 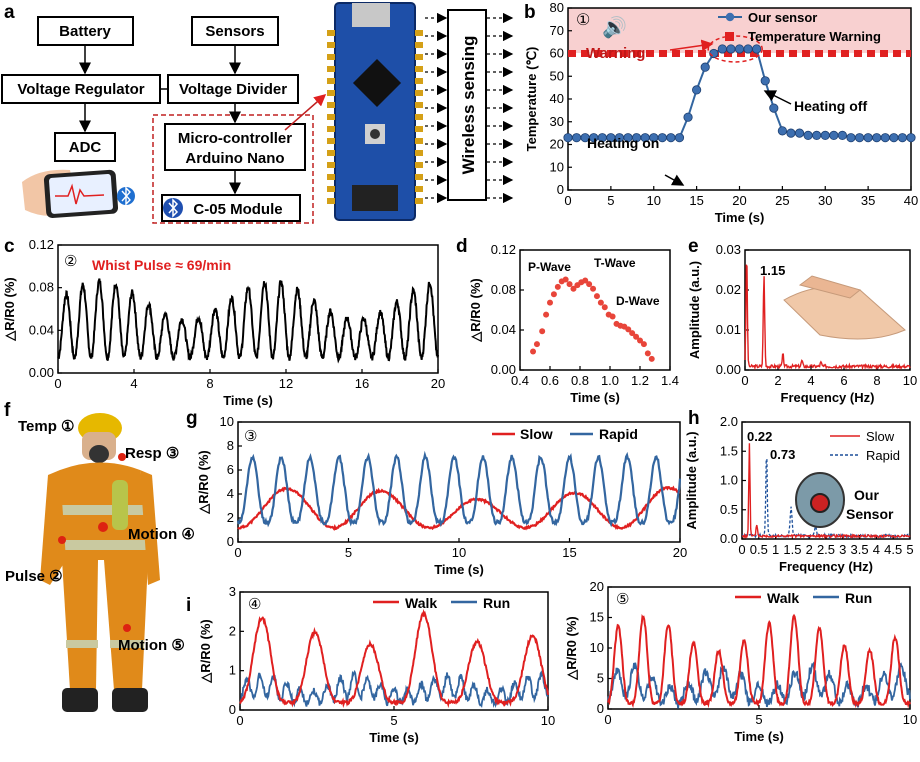 I want to click on sensor-line, so click(x=739, y=93).